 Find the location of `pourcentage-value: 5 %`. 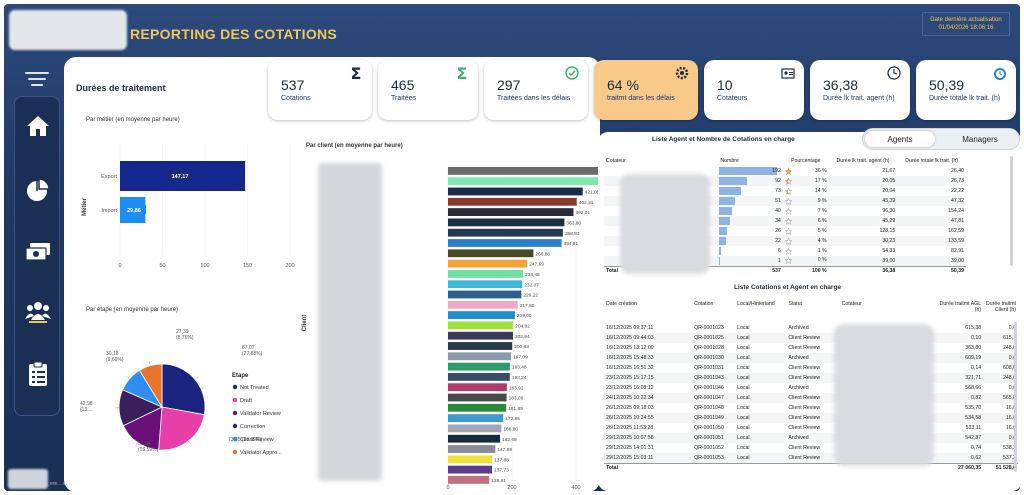

pourcentage-value: 5 % is located at coordinates (822, 230).